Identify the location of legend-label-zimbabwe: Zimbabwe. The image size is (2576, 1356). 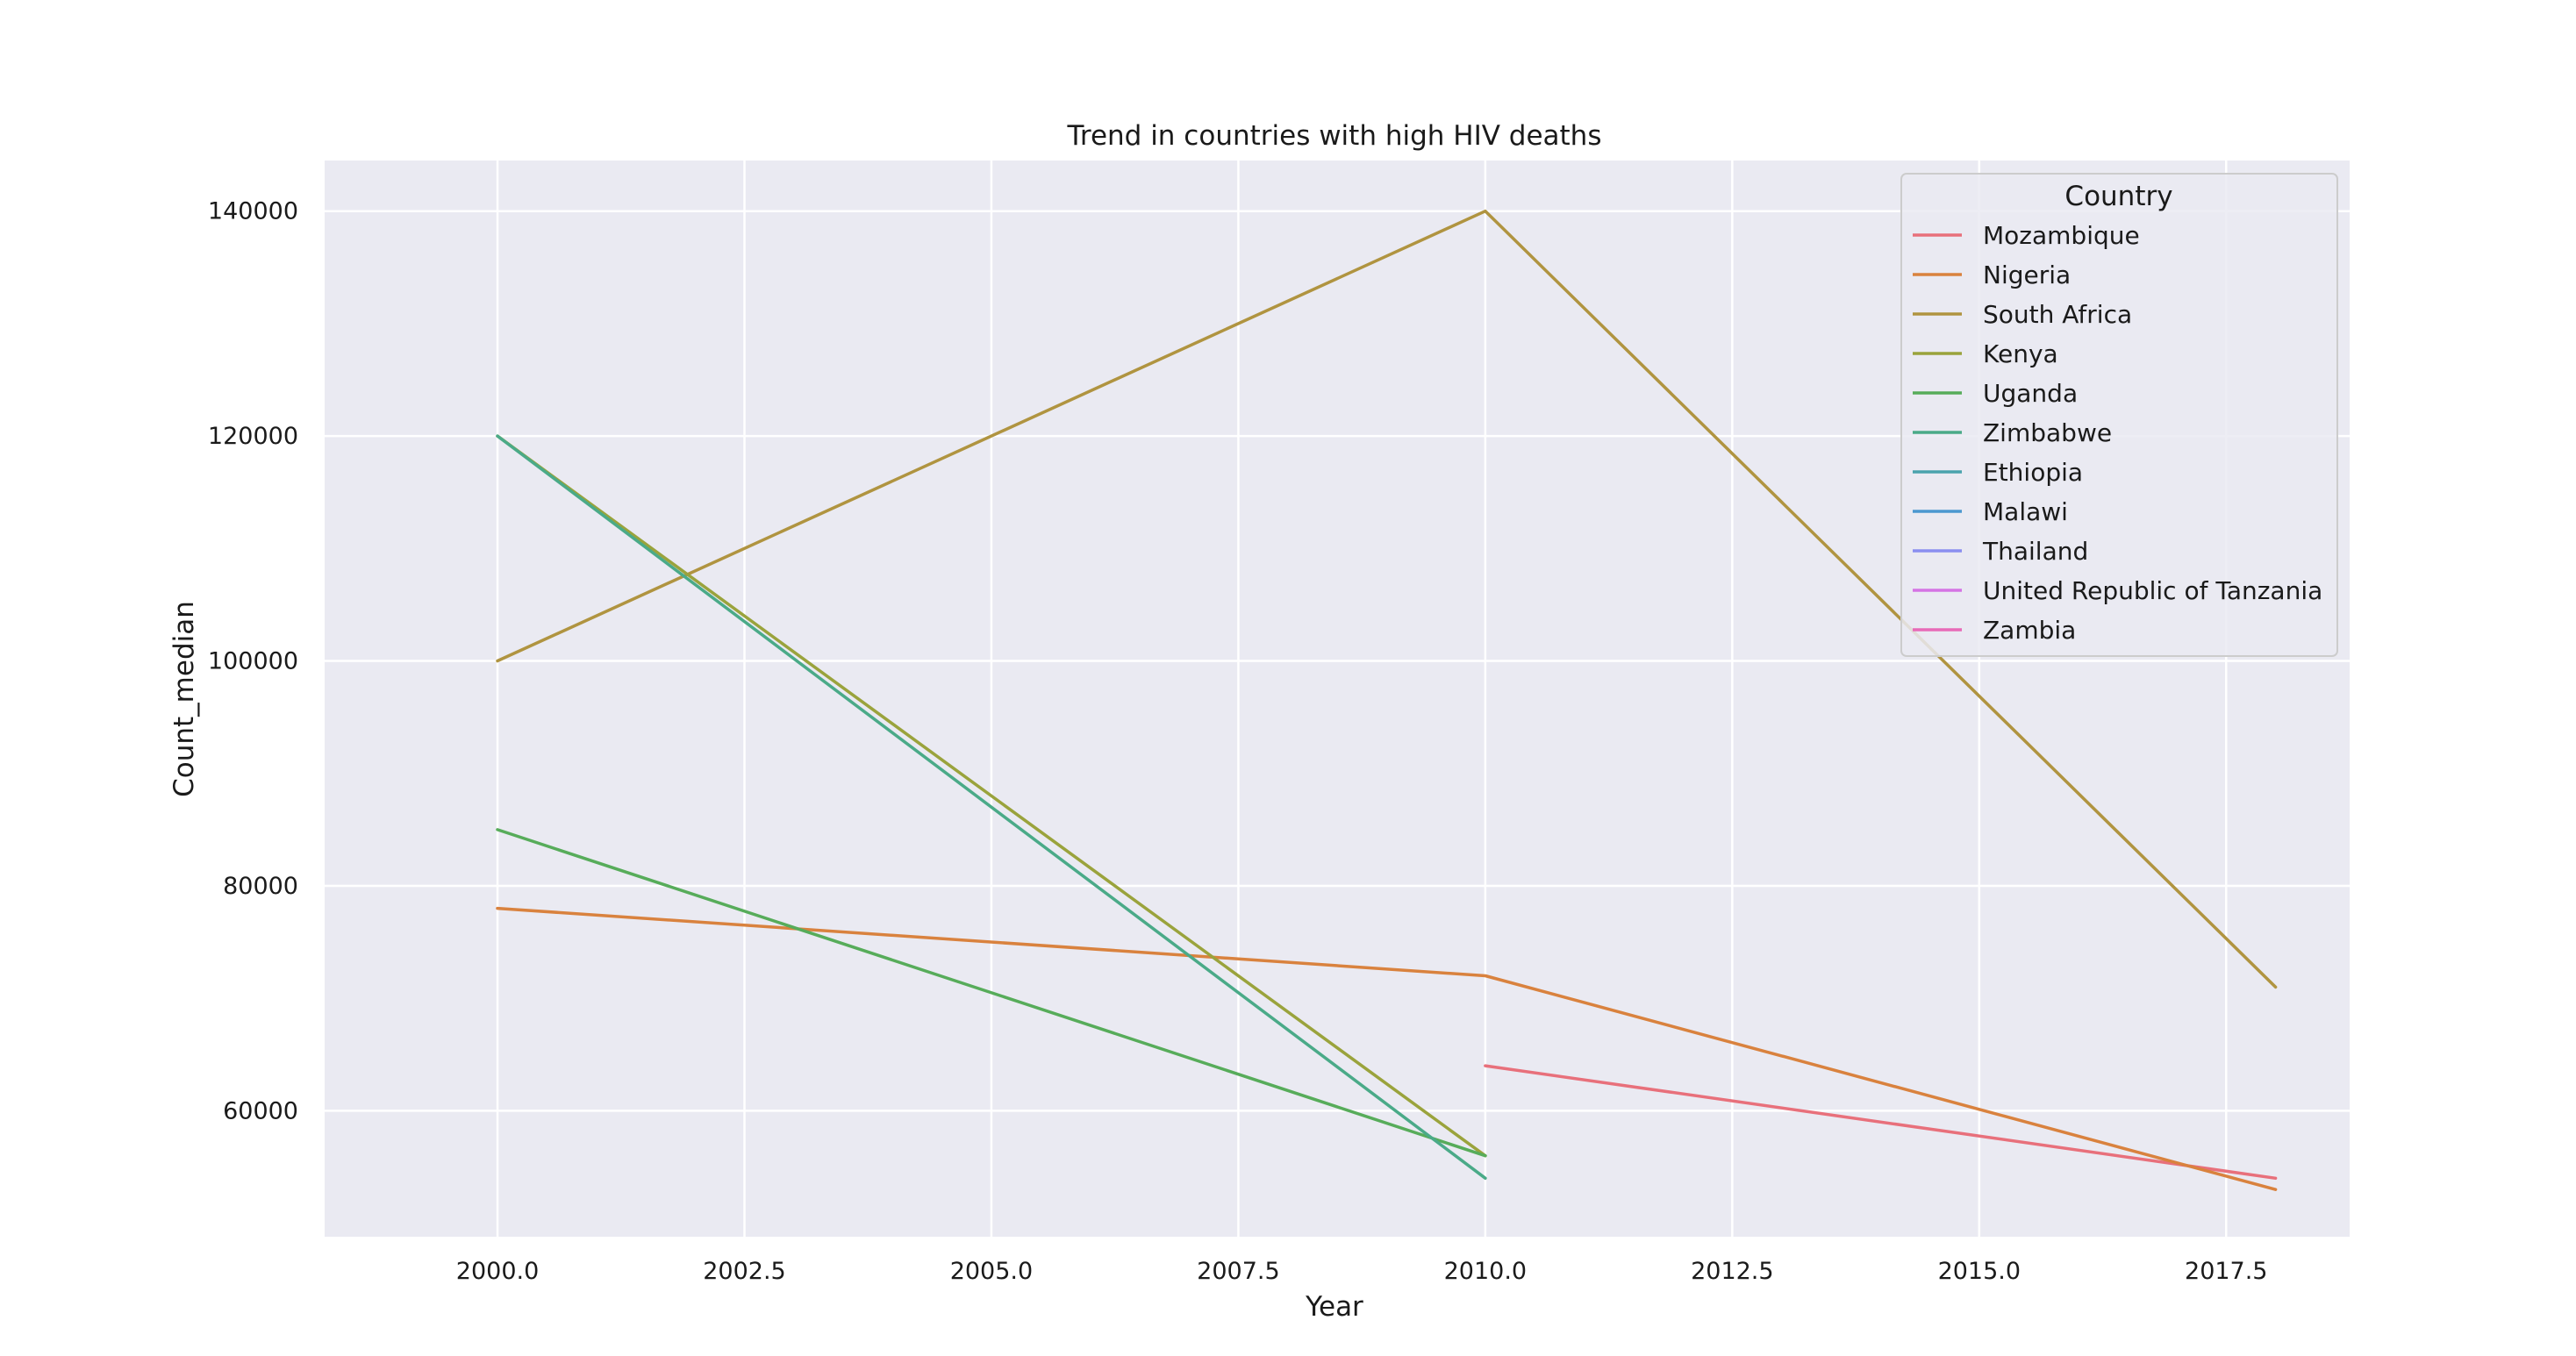
(2047, 433).